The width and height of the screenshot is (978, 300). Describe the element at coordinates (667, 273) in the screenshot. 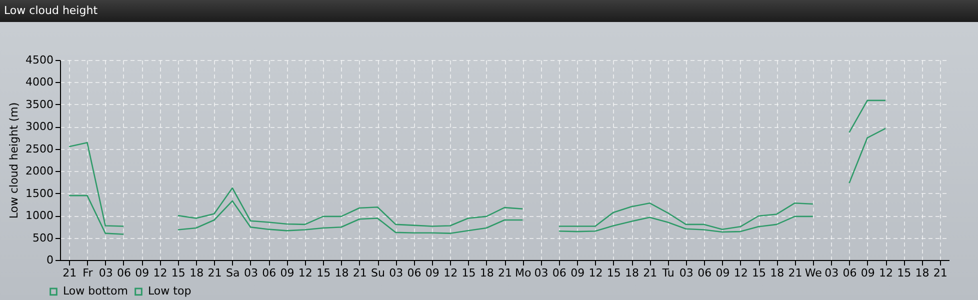

I see `x-tick-label: Tu` at that location.